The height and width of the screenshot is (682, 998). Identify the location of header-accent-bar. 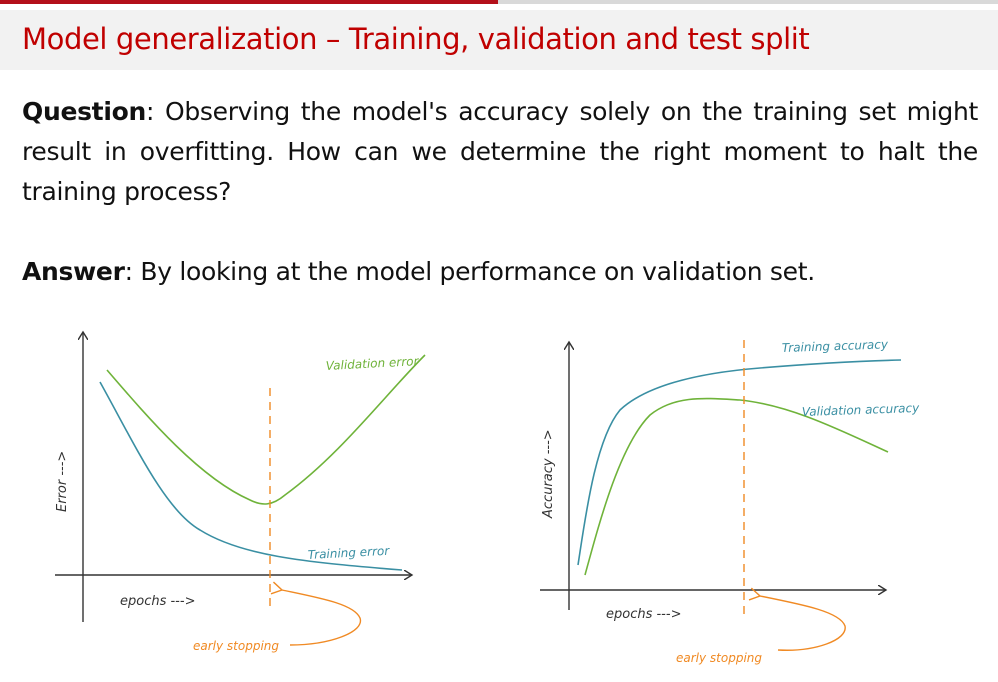
(249, 2).